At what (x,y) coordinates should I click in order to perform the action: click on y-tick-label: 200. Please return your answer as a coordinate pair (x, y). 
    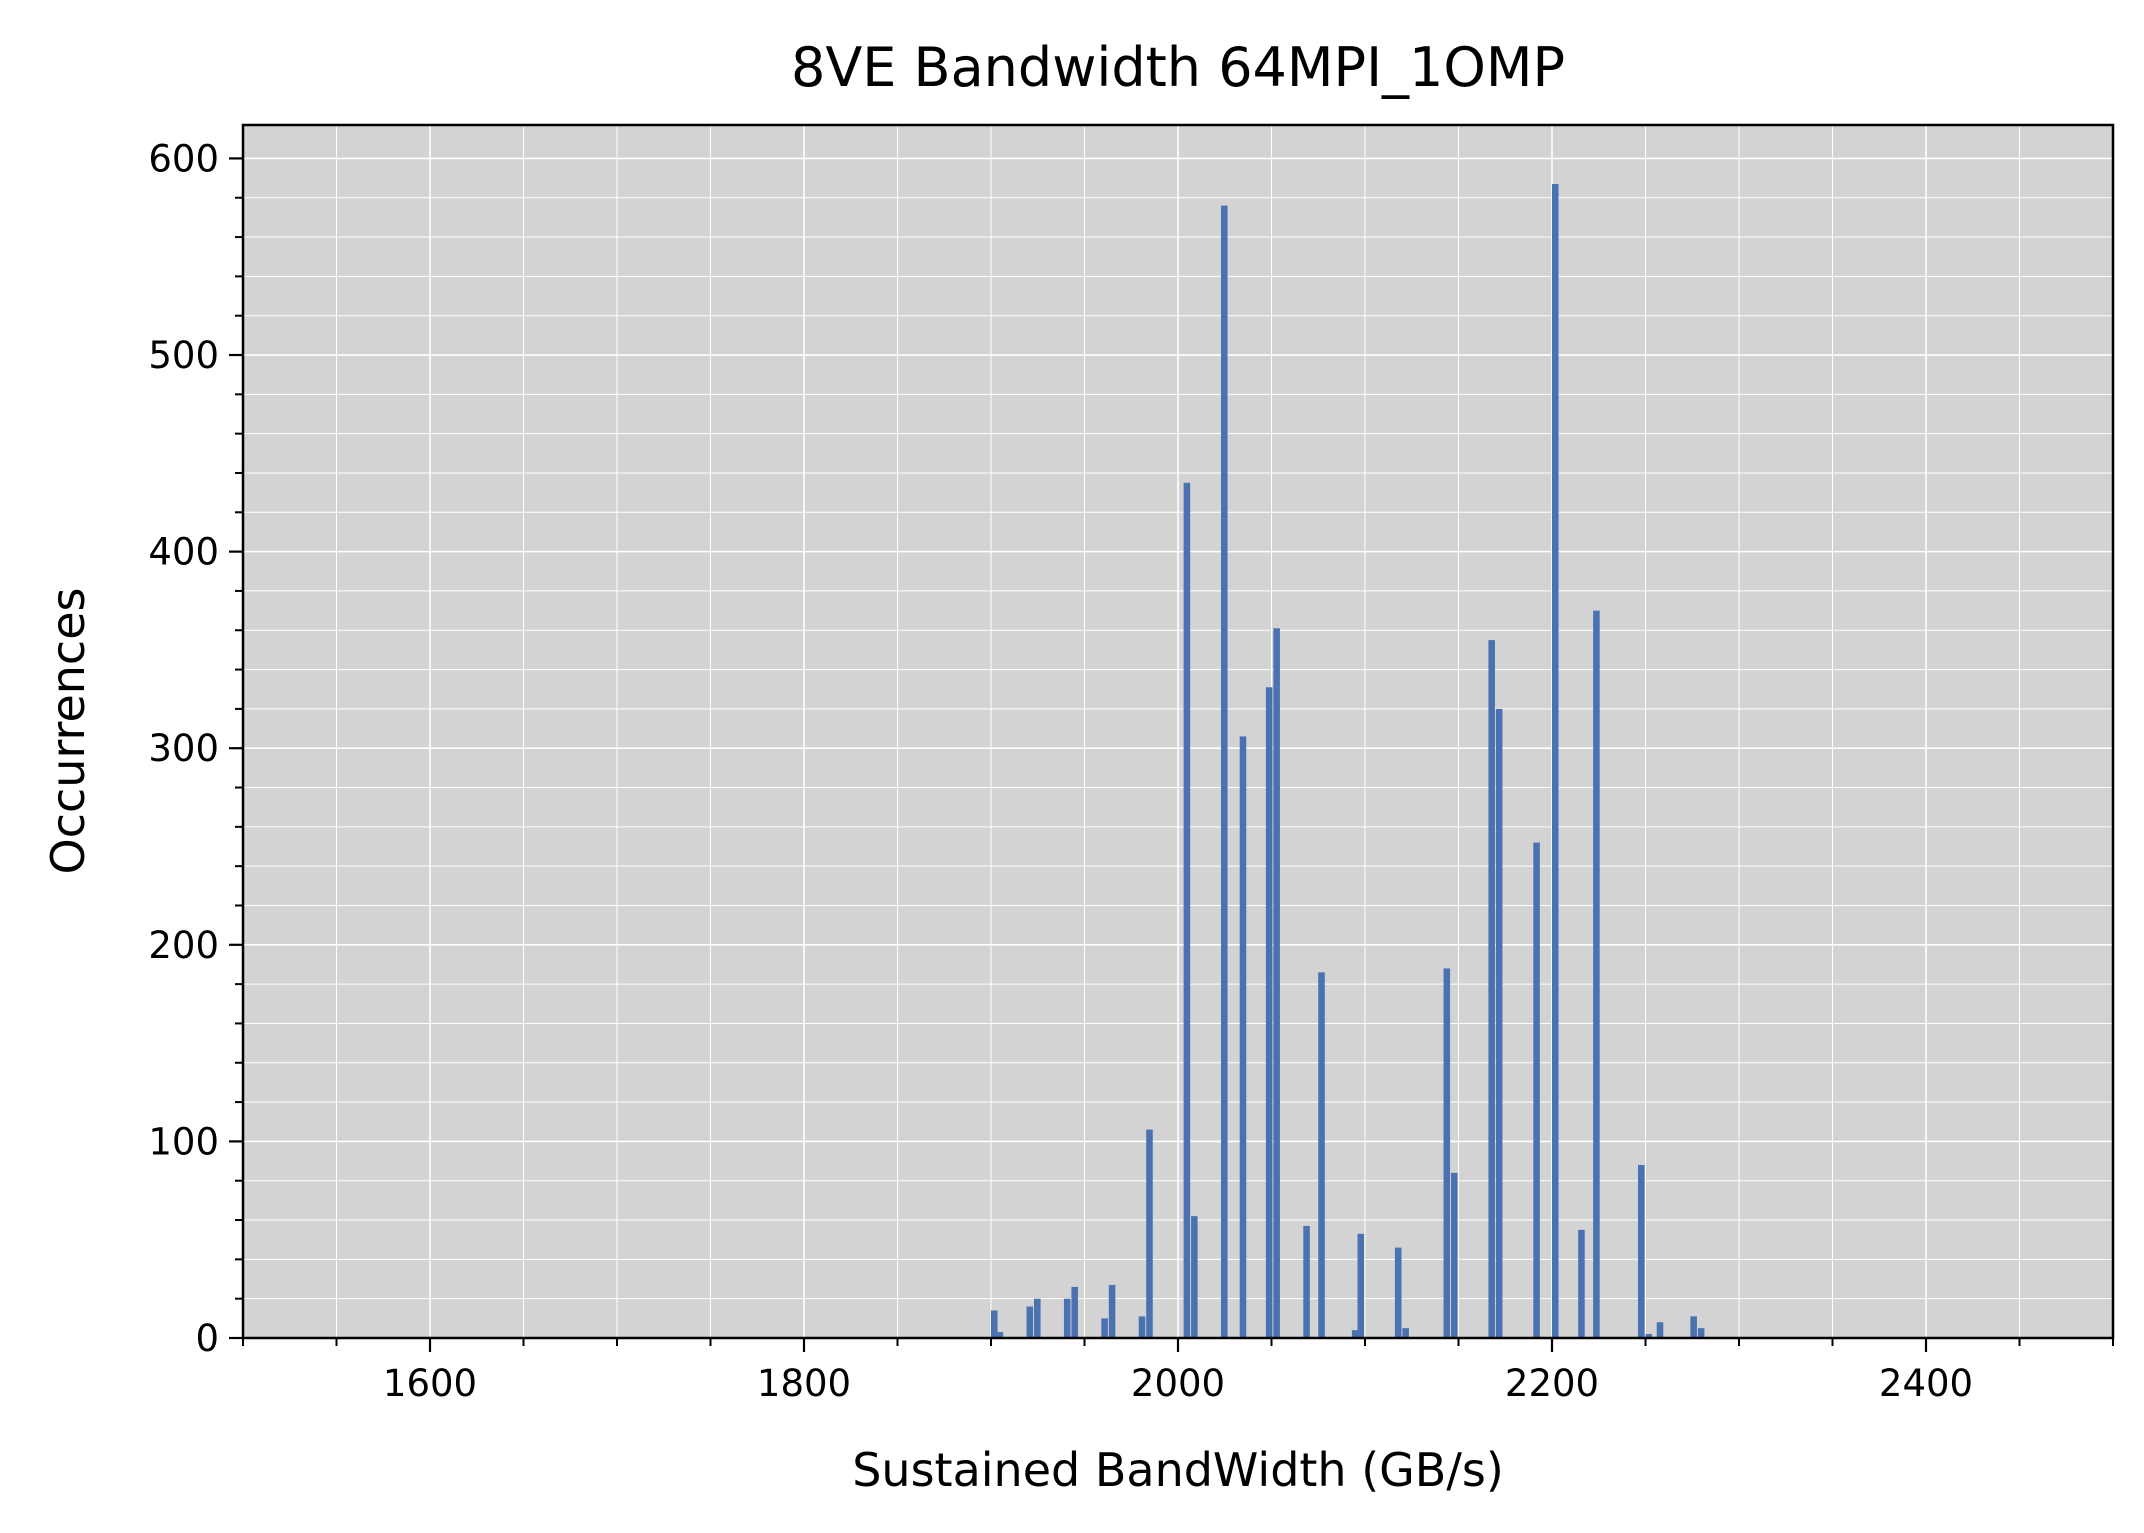
    Looking at the image, I should click on (183, 945).